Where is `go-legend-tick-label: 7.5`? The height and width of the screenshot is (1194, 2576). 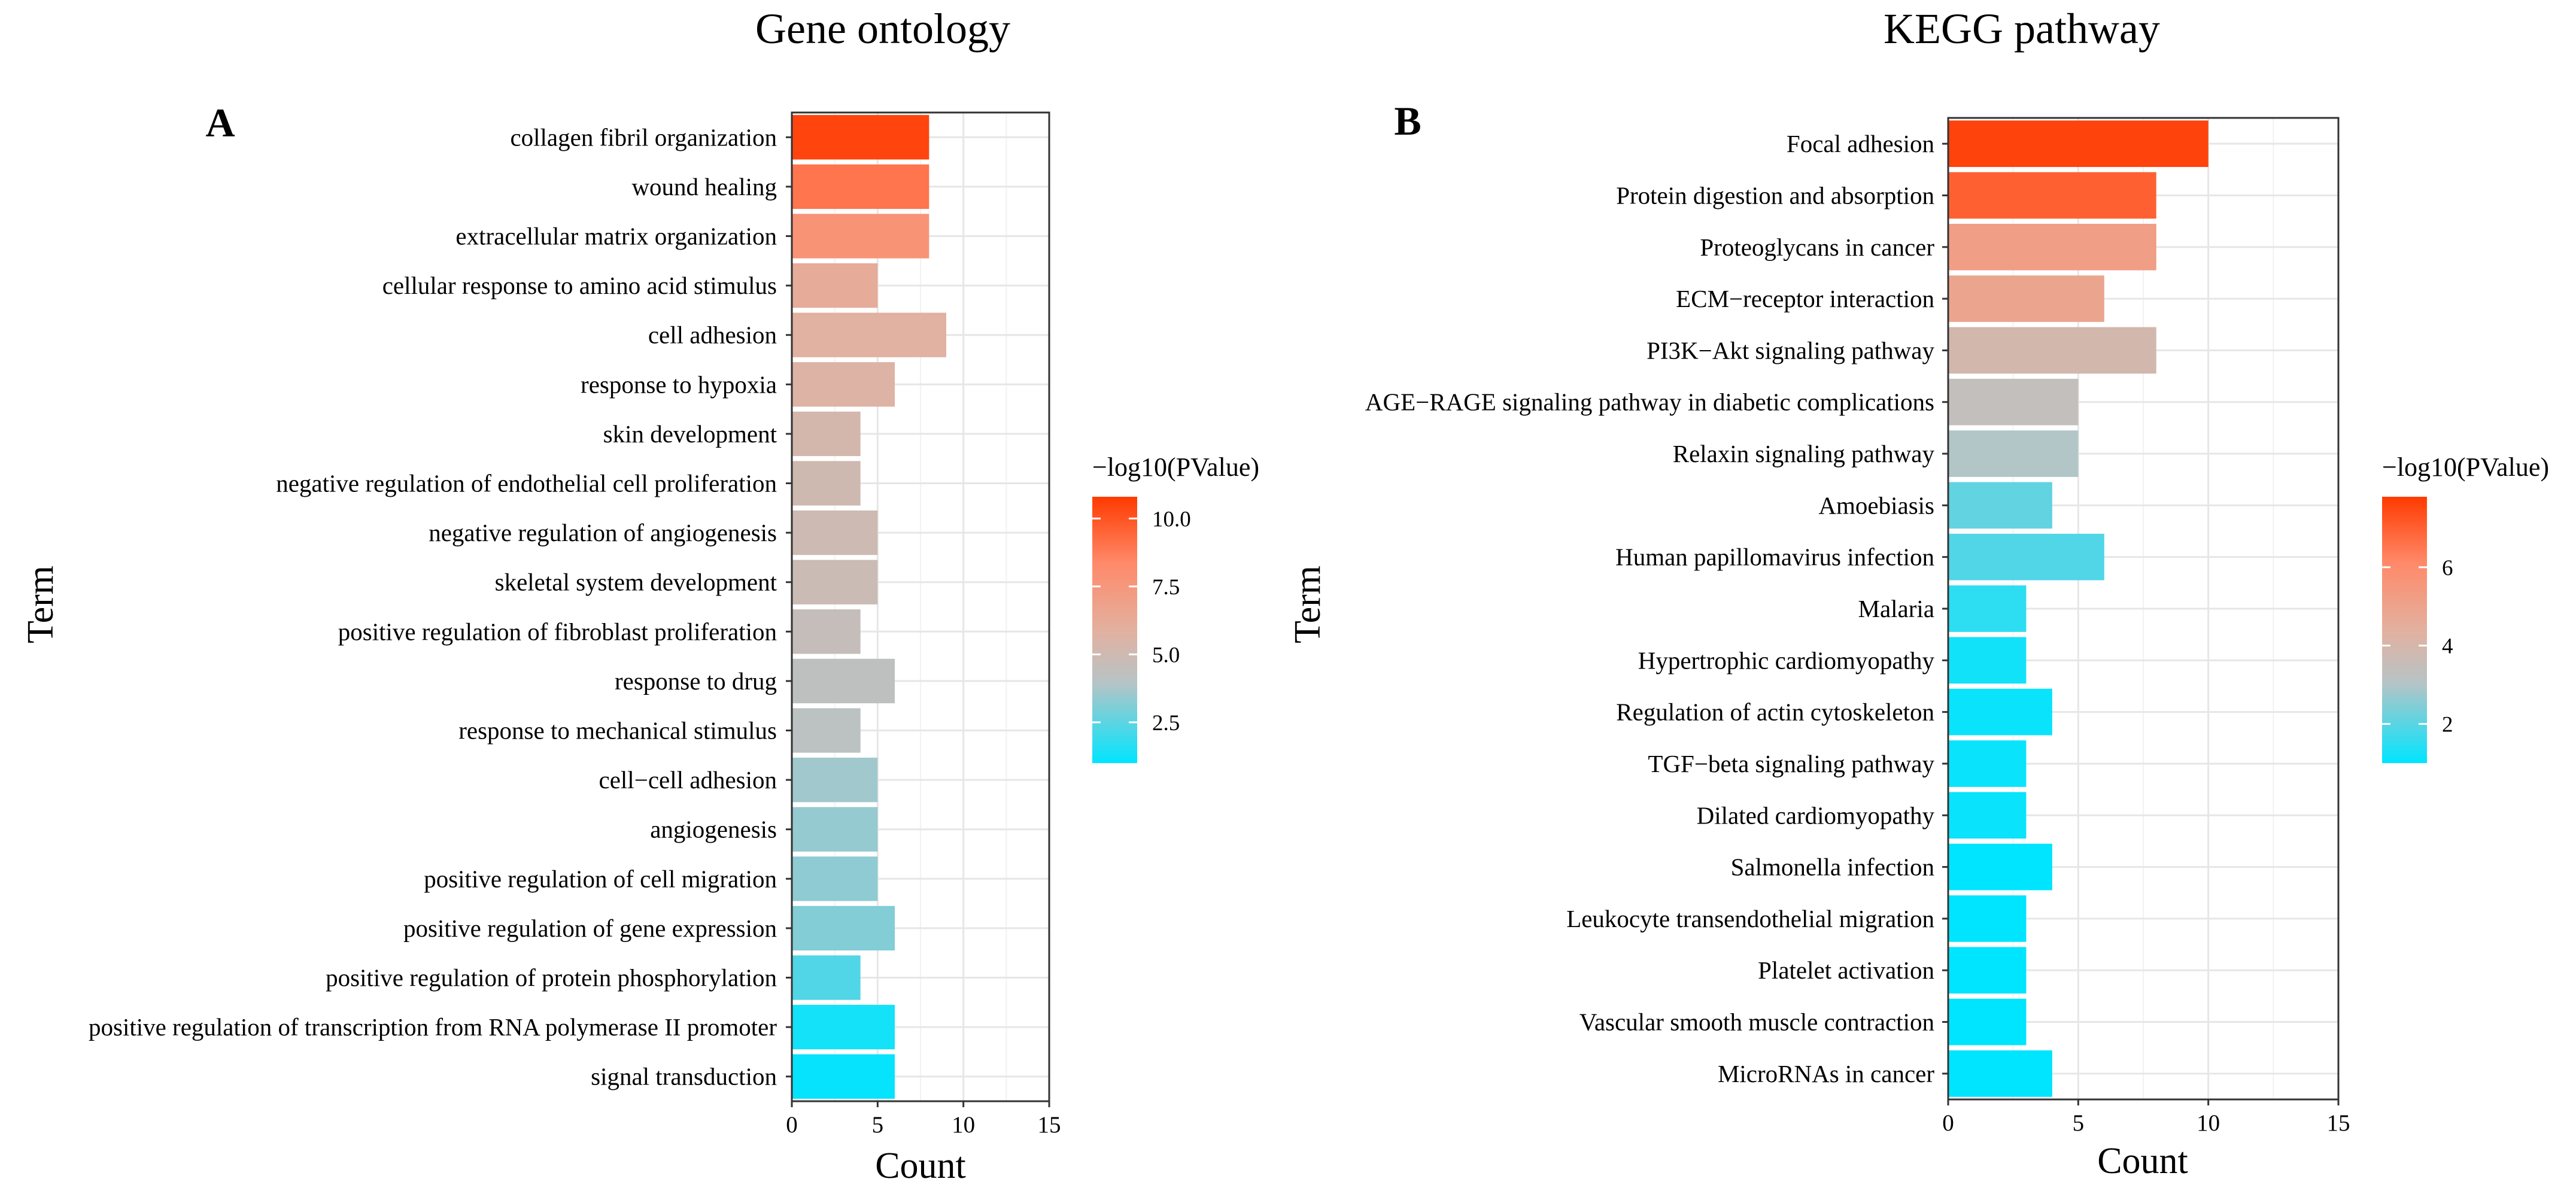 go-legend-tick-label: 7.5 is located at coordinates (1166, 587).